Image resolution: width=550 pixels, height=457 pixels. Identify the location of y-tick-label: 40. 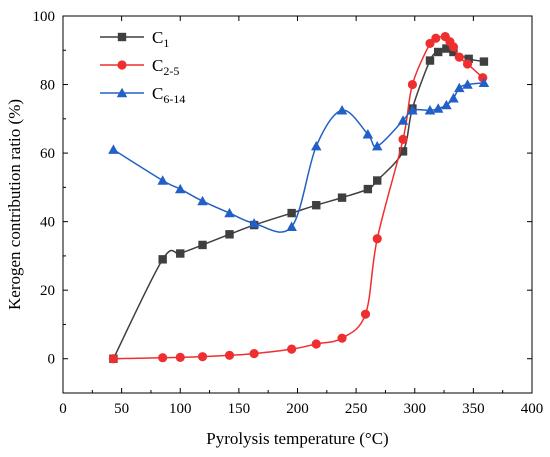
(47, 223).